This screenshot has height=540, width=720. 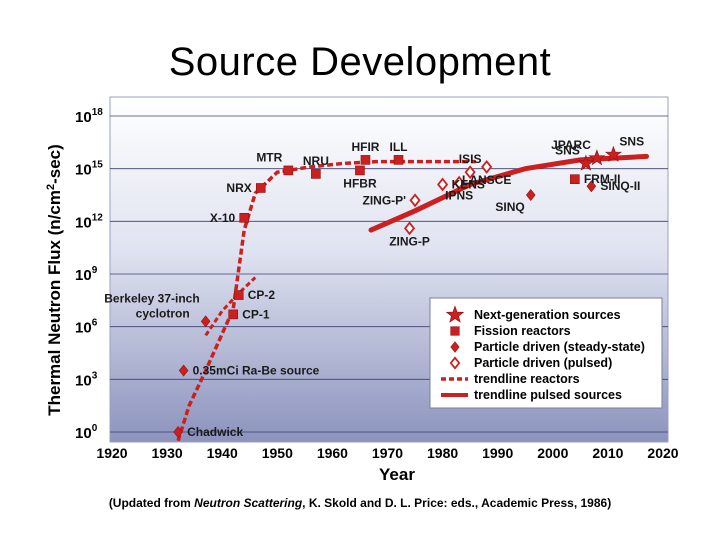 What do you see at coordinates (89, 221) in the screenshot?
I see `y-tick-1e12: 10¹²` at bounding box center [89, 221].